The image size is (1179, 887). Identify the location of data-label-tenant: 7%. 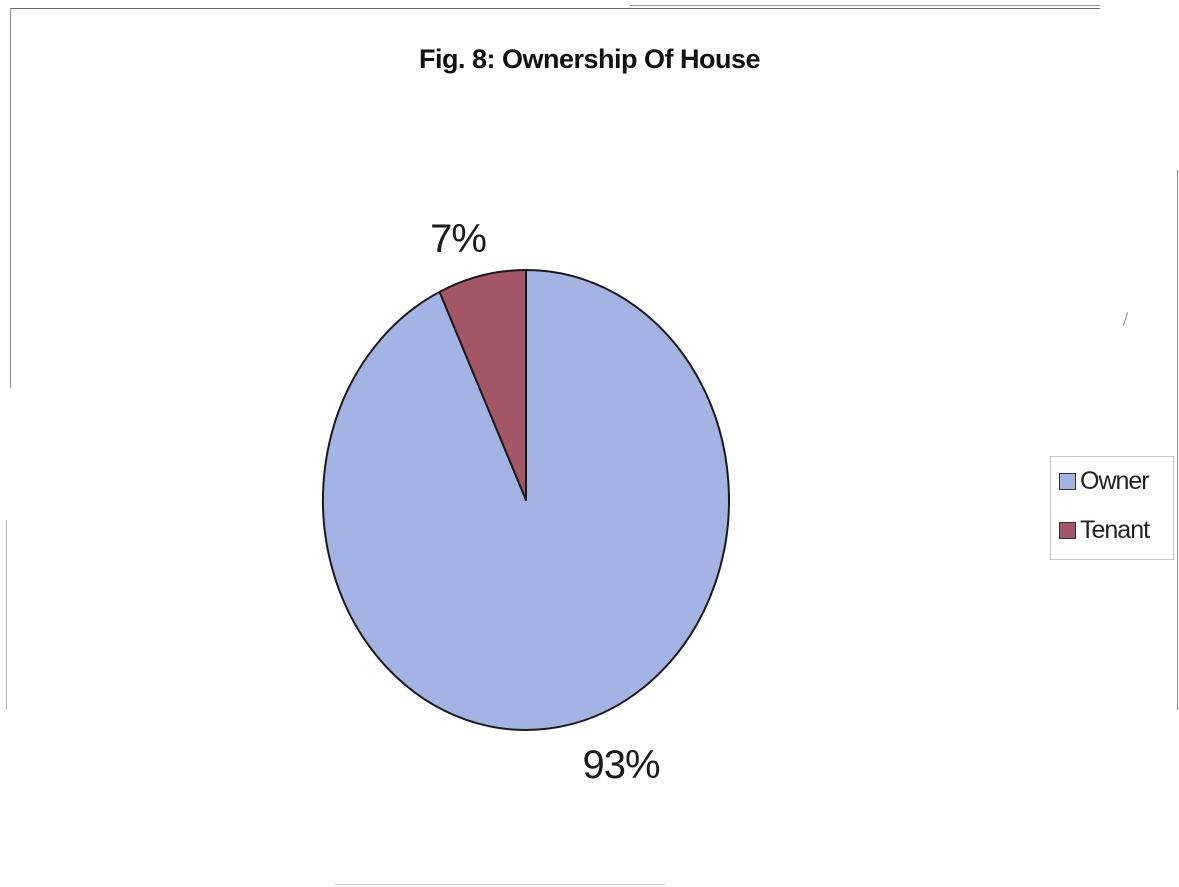
(458, 239).